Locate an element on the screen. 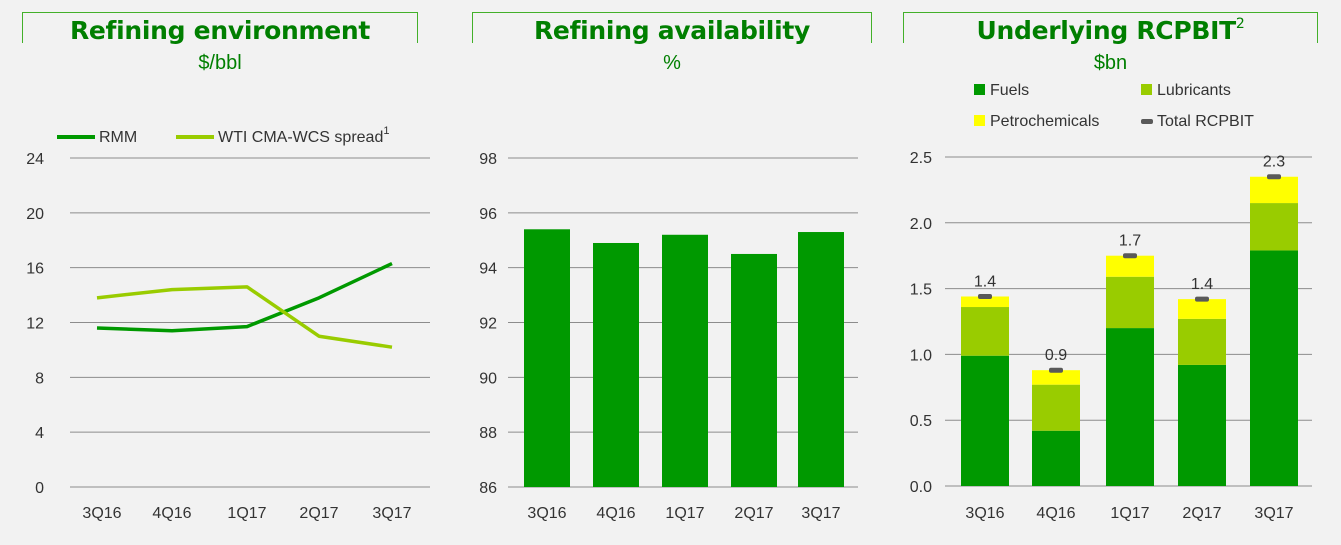 Image resolution: width=1341 pixels, height=545 pixels. y-tick-label: 98 is located at coordinates (488, 159).